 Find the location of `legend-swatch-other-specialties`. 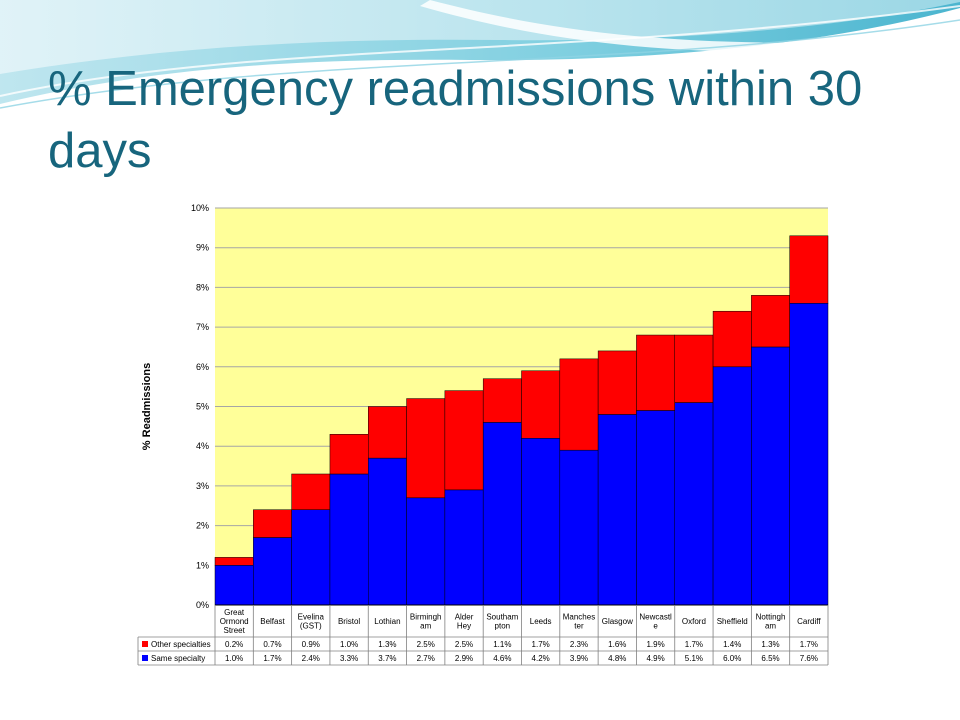

legend-swatch-other-specialties is located at coordinates (145, 644).